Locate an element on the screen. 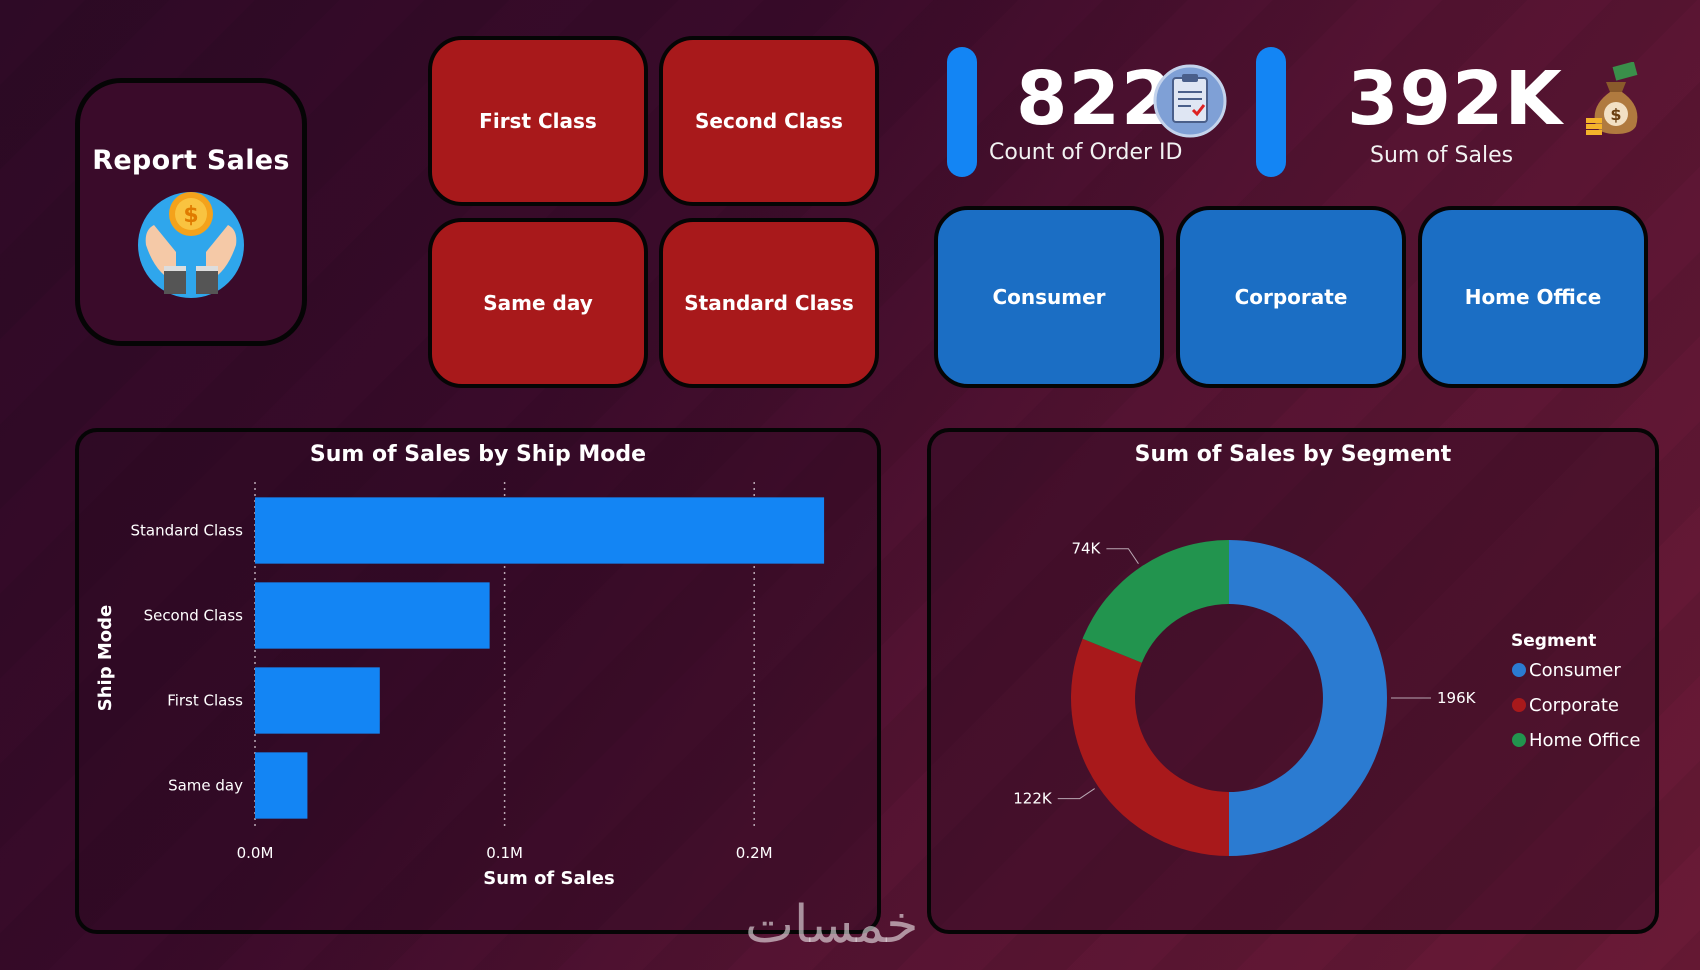  segment-button-label: Consumer is located at coordinates (1049, 297).